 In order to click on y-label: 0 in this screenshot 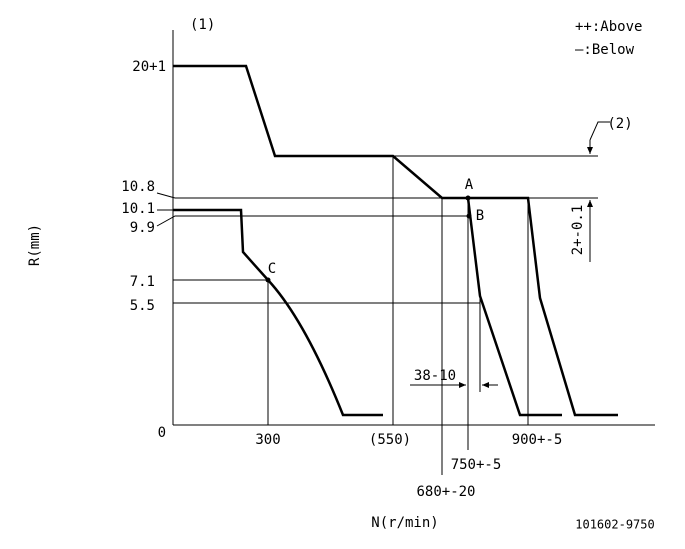, I will do `click(162, 433)`.